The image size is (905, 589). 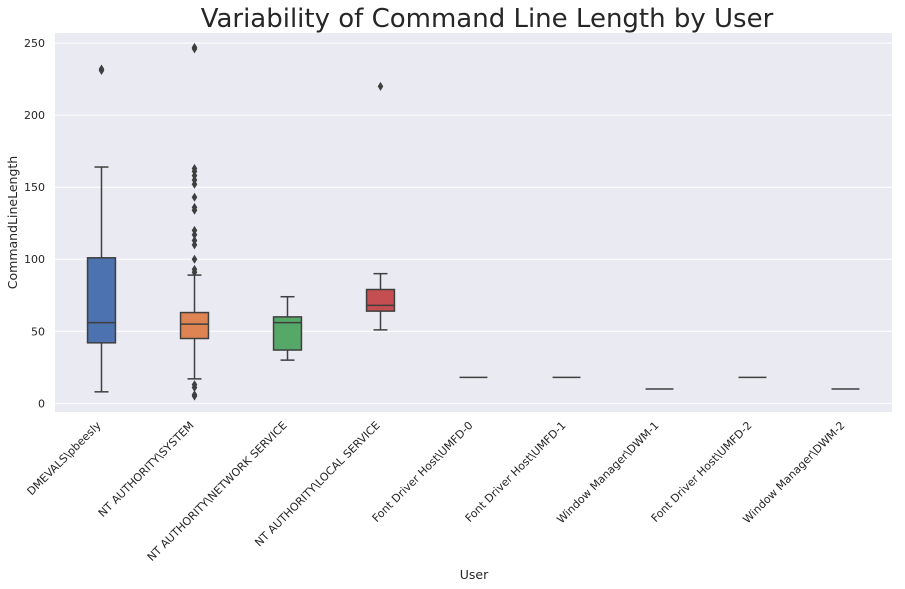 What do you see at coordinates (793, 472) in the screenshot?
I see `x-tick-label: Window Manager\DWM-2` at bounding box center [793, 472].